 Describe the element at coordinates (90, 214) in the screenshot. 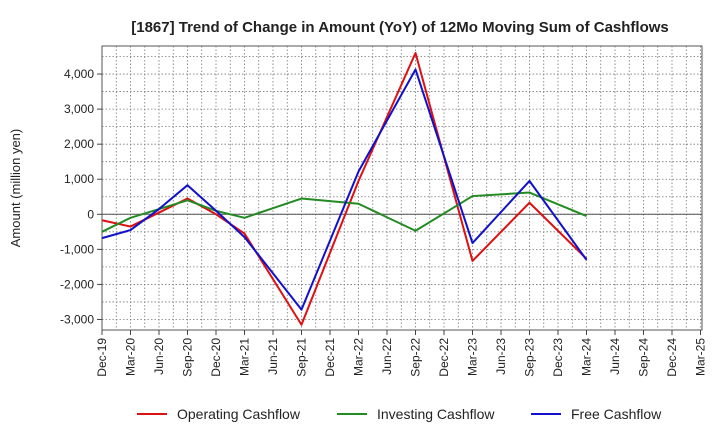

I see `y-tick-label: 0` at that location.